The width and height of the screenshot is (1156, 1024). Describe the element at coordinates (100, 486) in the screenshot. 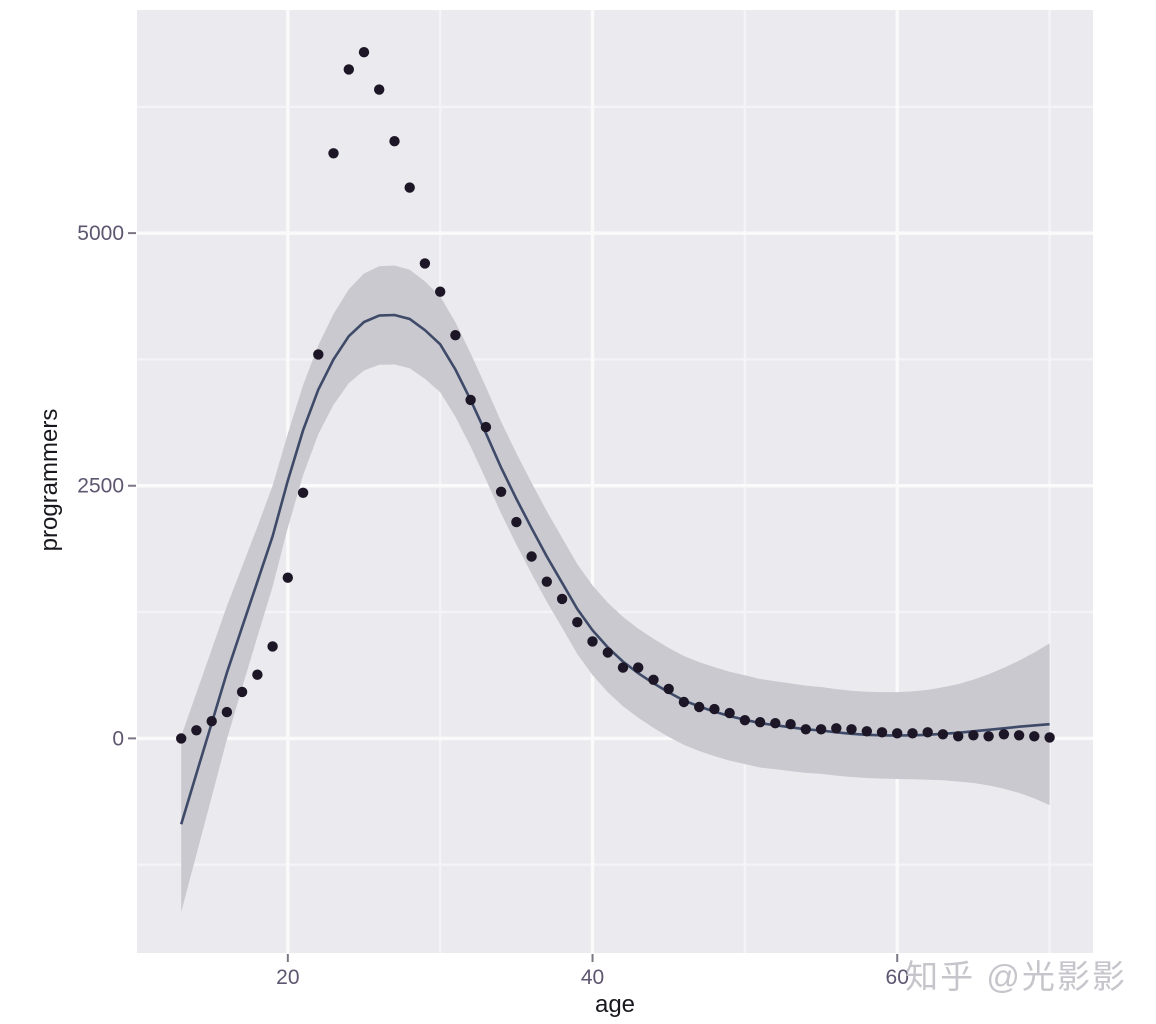

I see `y-tick-label: 2500` at that location.